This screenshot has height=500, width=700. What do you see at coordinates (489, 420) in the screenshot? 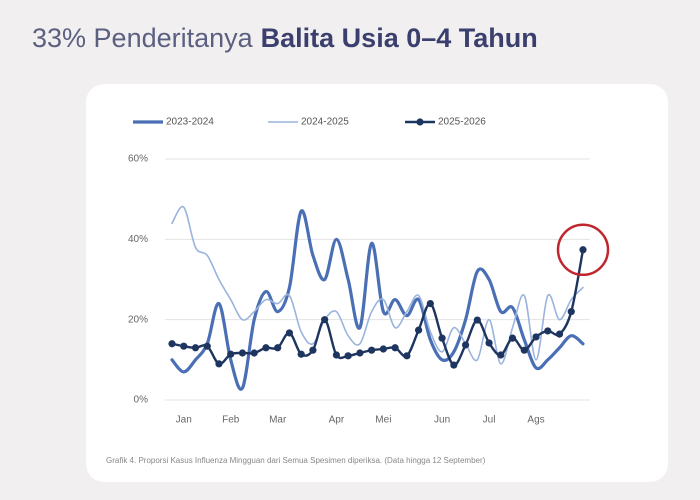
I see `x-tick-label: Jul` at bounding box center [489, 420].